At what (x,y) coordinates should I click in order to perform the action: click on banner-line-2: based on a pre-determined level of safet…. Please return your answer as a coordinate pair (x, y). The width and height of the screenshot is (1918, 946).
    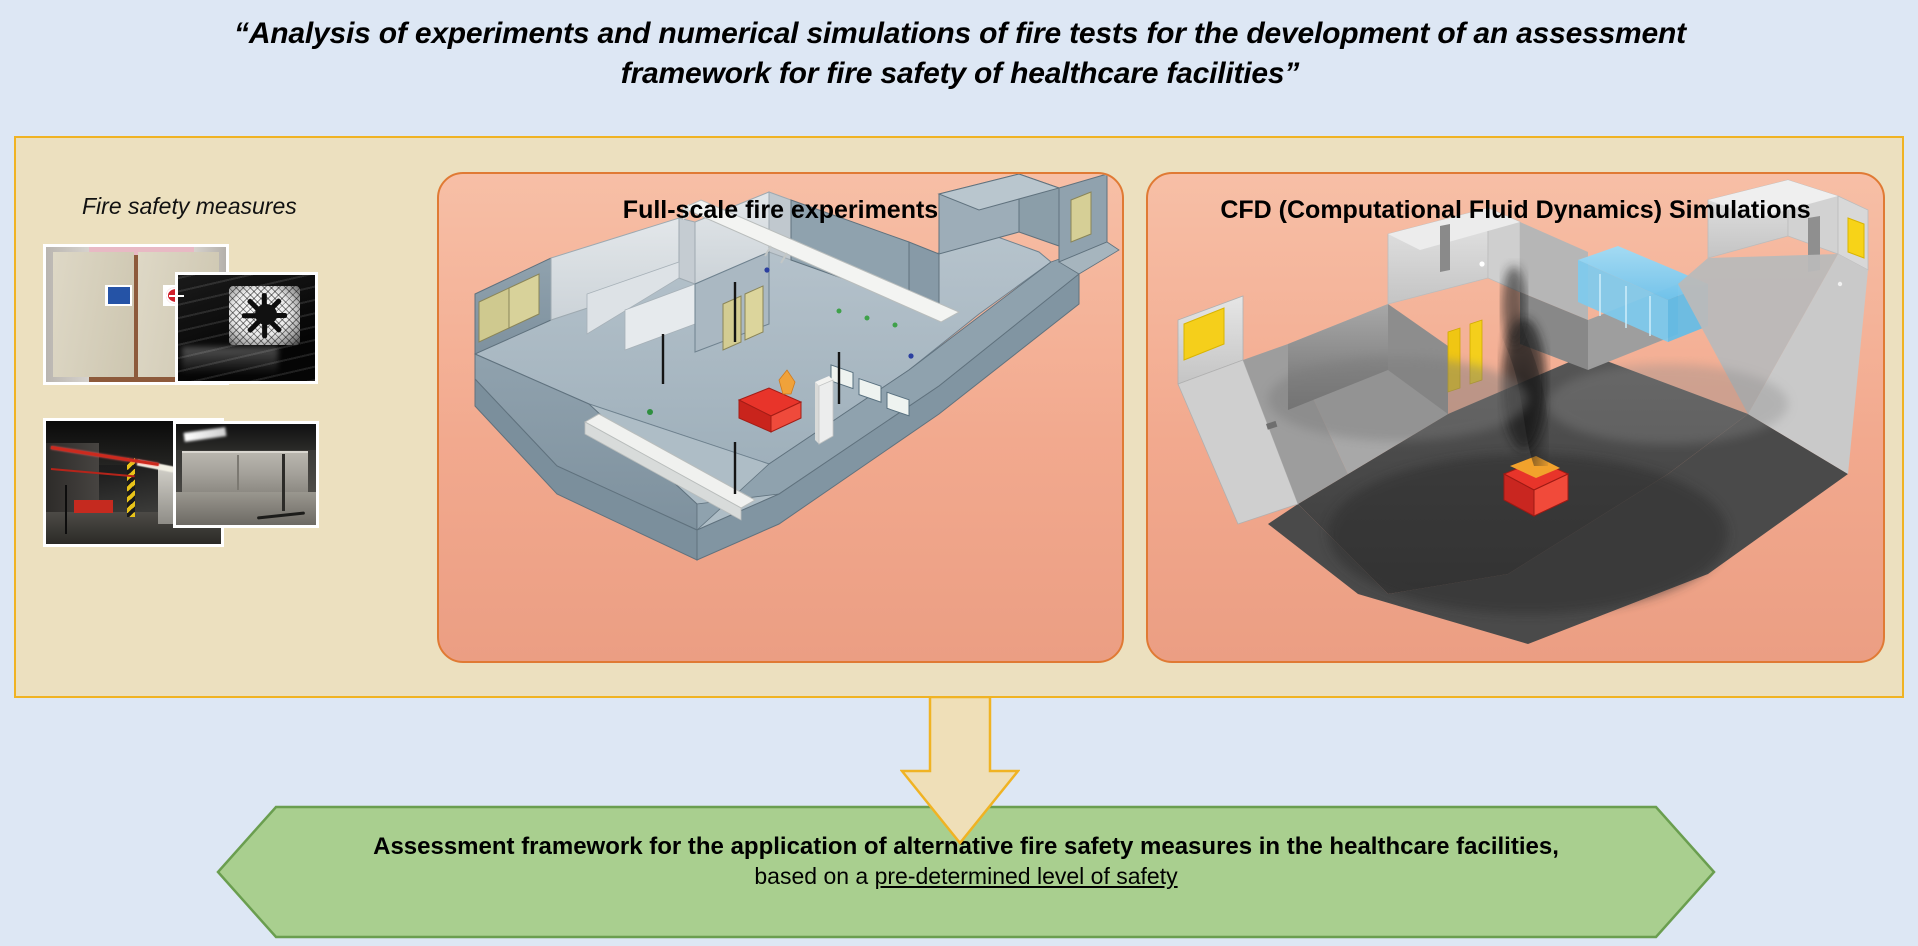
    Looking at the image, I should click on (966, 877).